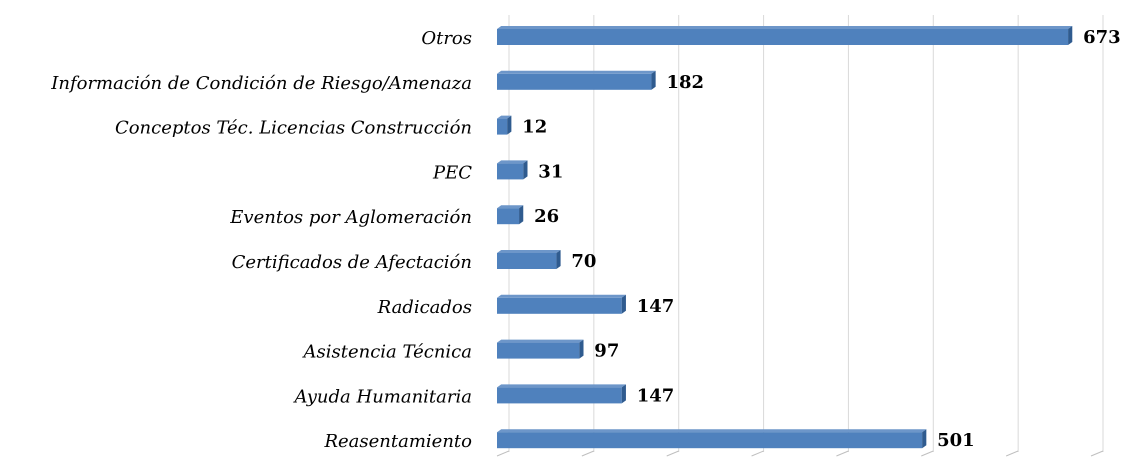  I want to click on category-label: PEC, so click(452, 172).